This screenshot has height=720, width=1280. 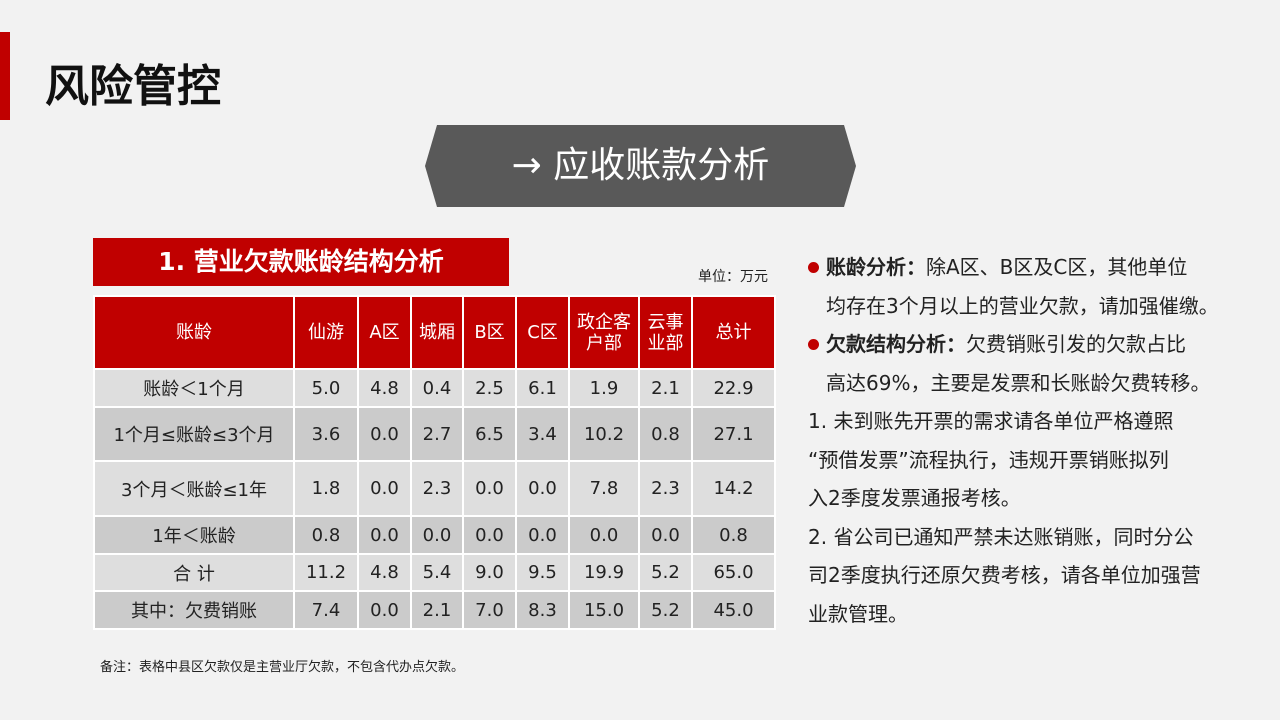 I want to click on text-line: 2. 省公司已通知严禁未达账销账，同时分公, so click(x=1028, y=537).